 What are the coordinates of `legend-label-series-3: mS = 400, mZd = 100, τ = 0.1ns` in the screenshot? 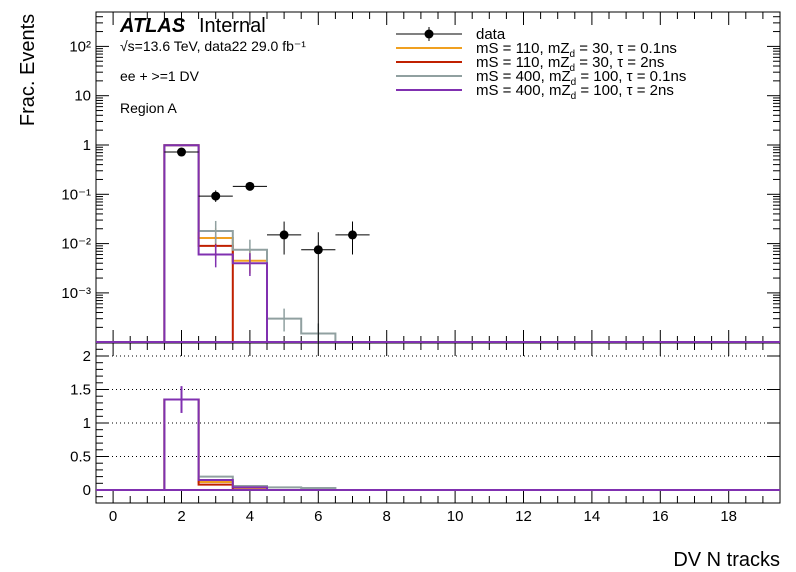 It's located at (581, 78).